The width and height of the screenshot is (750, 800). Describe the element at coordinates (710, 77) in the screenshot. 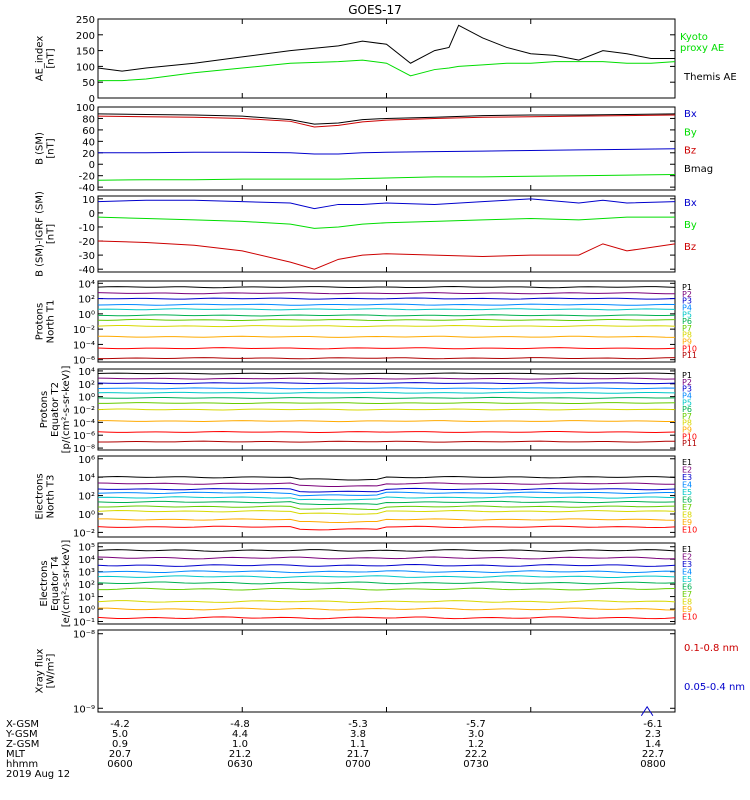

I see `legend-label: Themis AE` at that location.